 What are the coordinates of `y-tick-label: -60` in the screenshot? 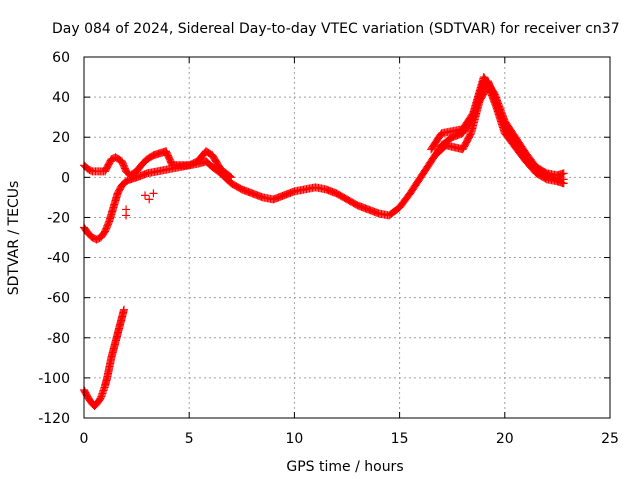 It's located at (58, 299).